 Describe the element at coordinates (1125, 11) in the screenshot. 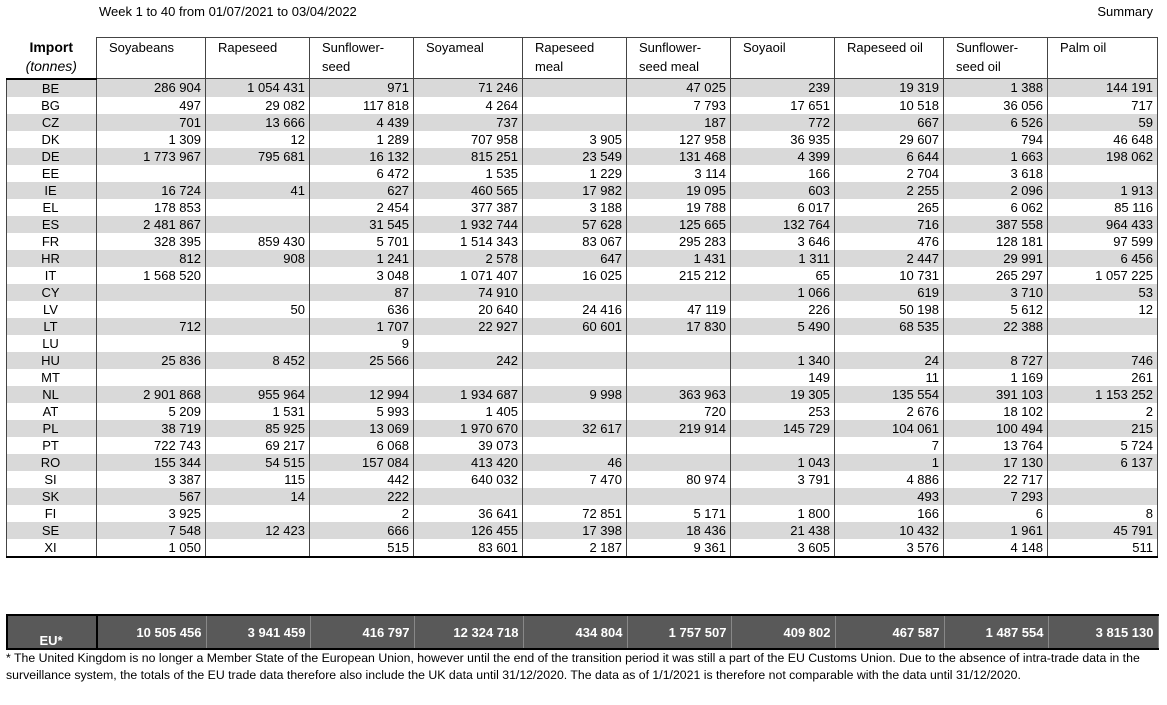

I see `summary-label: Summary` at that location.